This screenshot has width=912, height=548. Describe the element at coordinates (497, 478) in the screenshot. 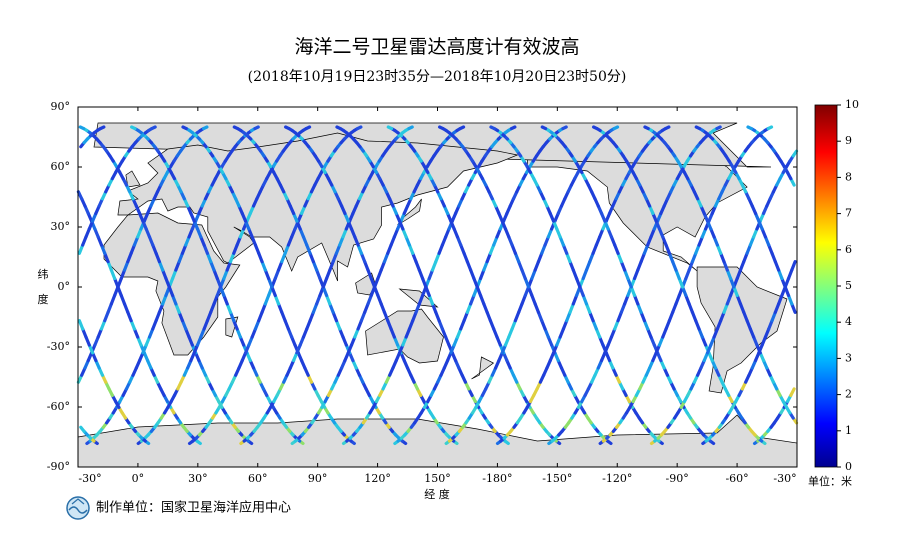

I see `x-tick-label: -180°` at that location.